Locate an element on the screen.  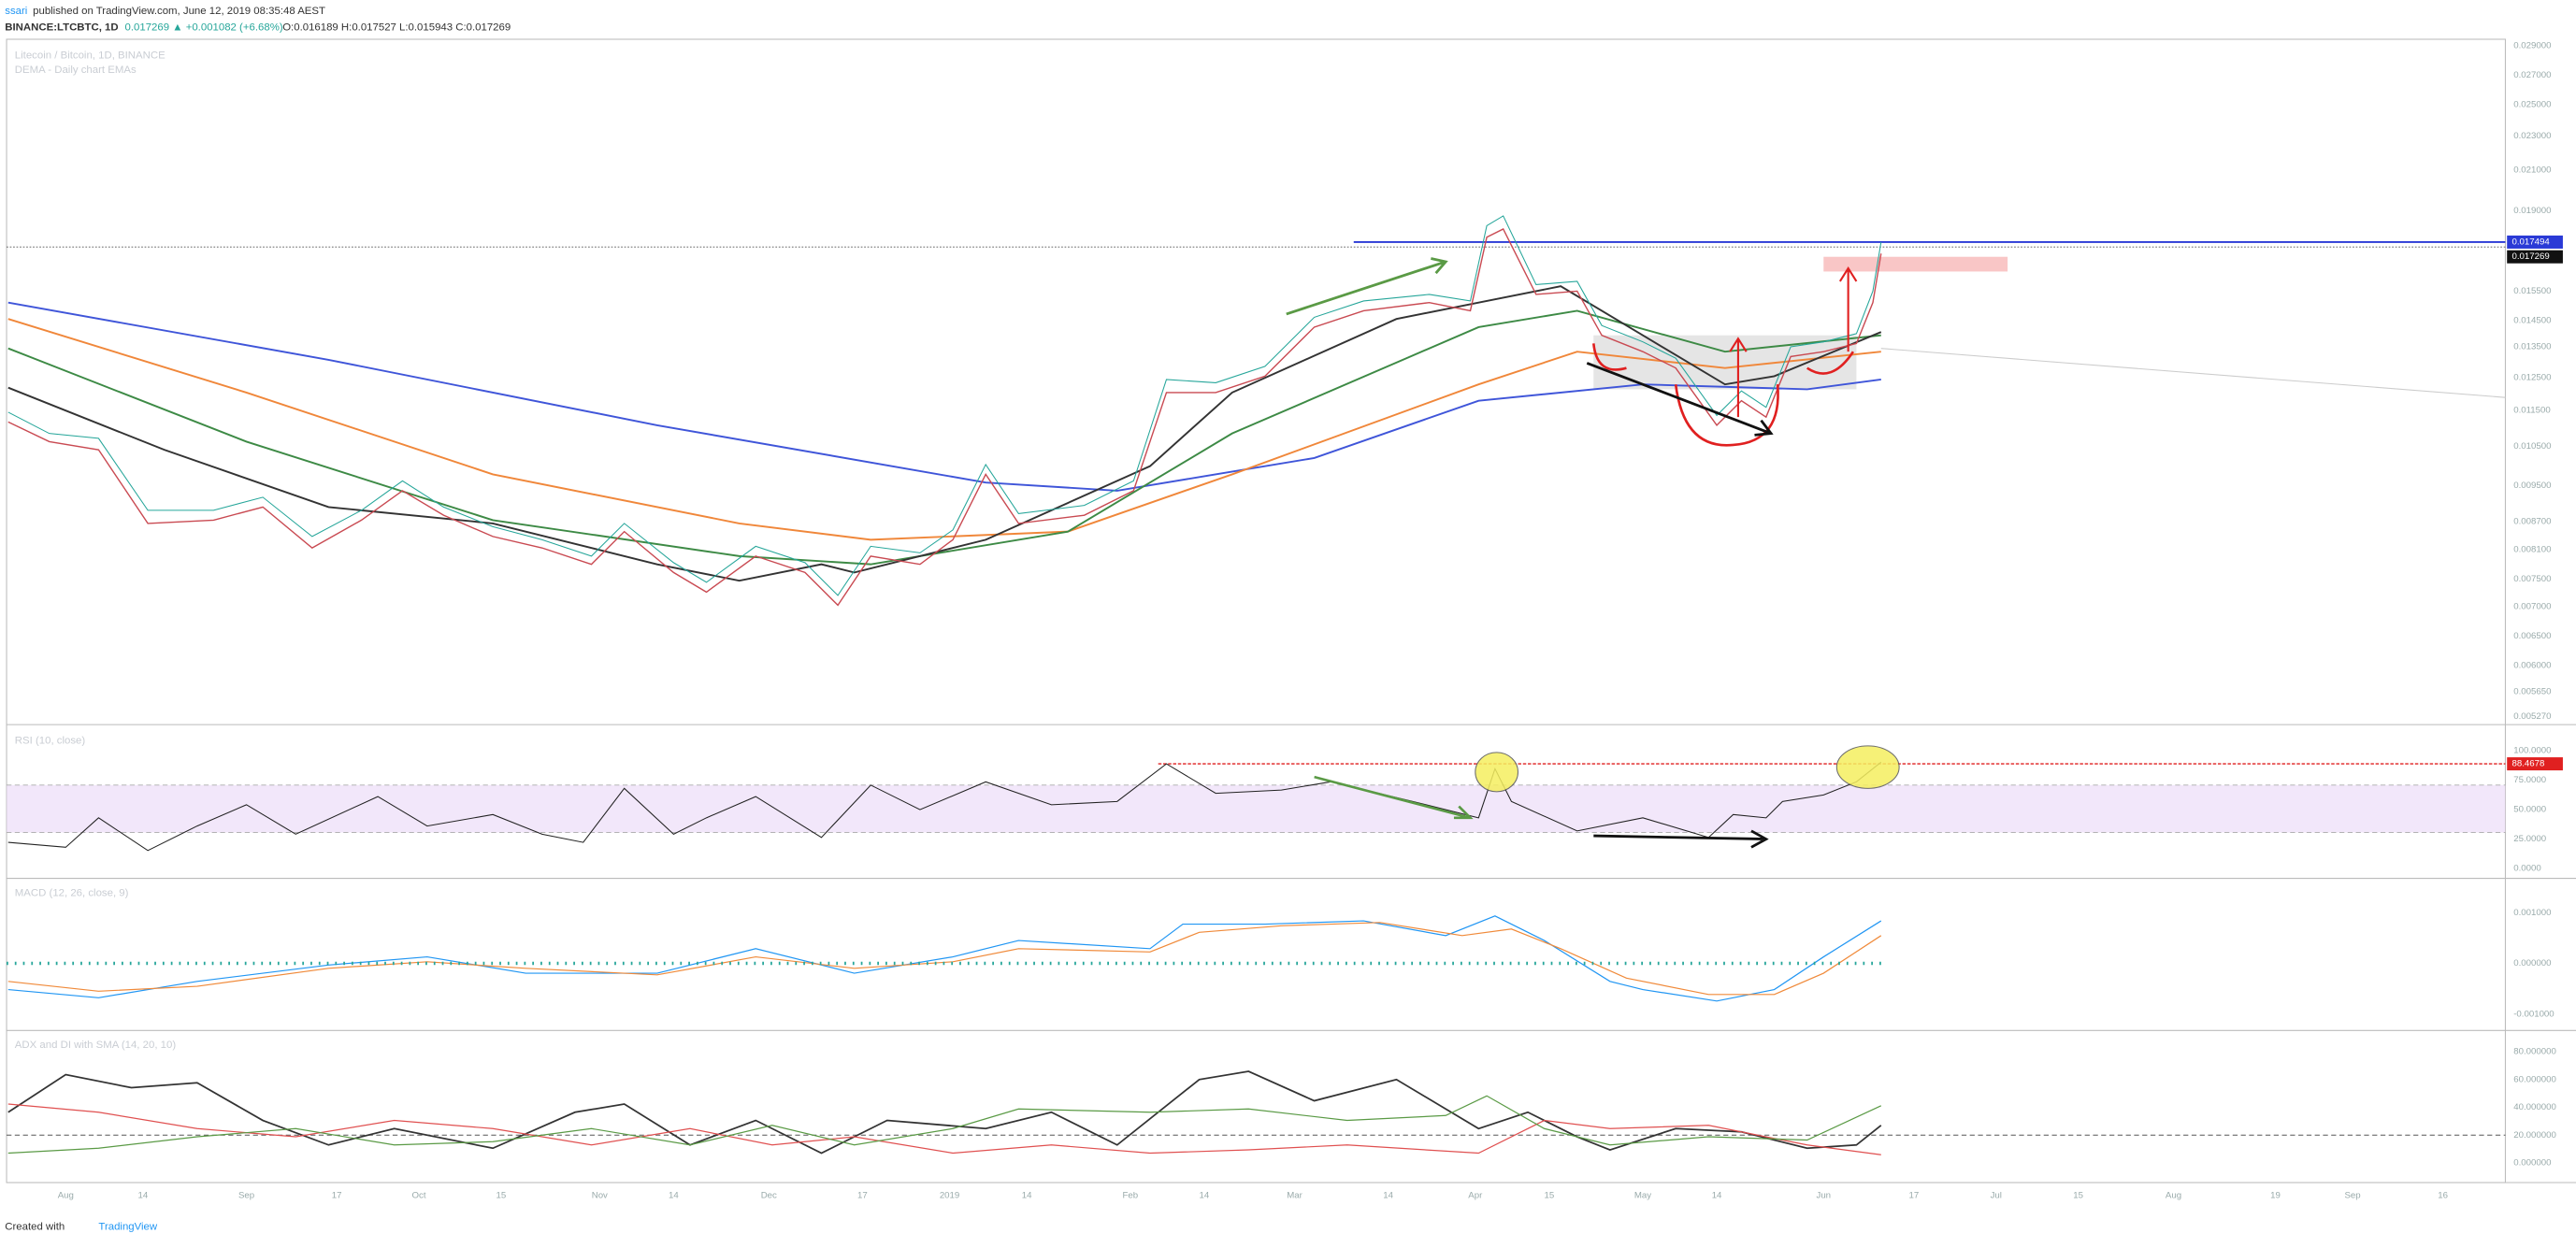
price-label: 0.007500 is located at coordinates (2532, 579).